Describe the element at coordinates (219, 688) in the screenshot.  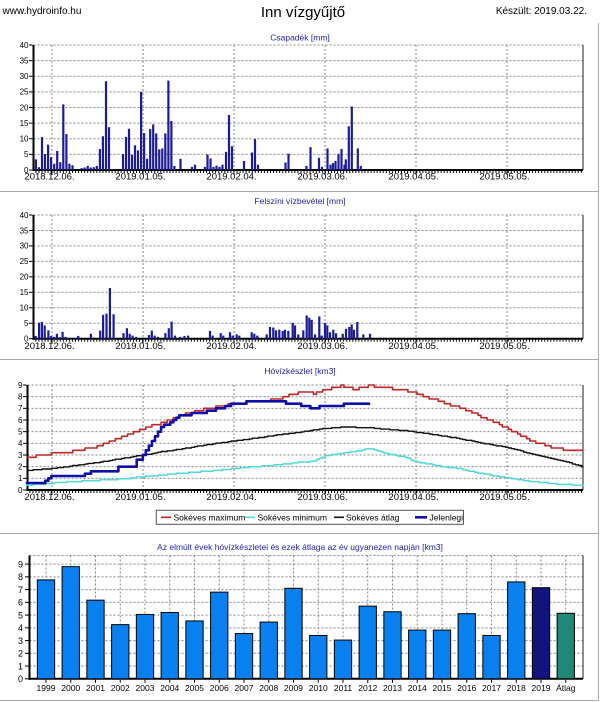
I see `svg-text: 2006` at that location.